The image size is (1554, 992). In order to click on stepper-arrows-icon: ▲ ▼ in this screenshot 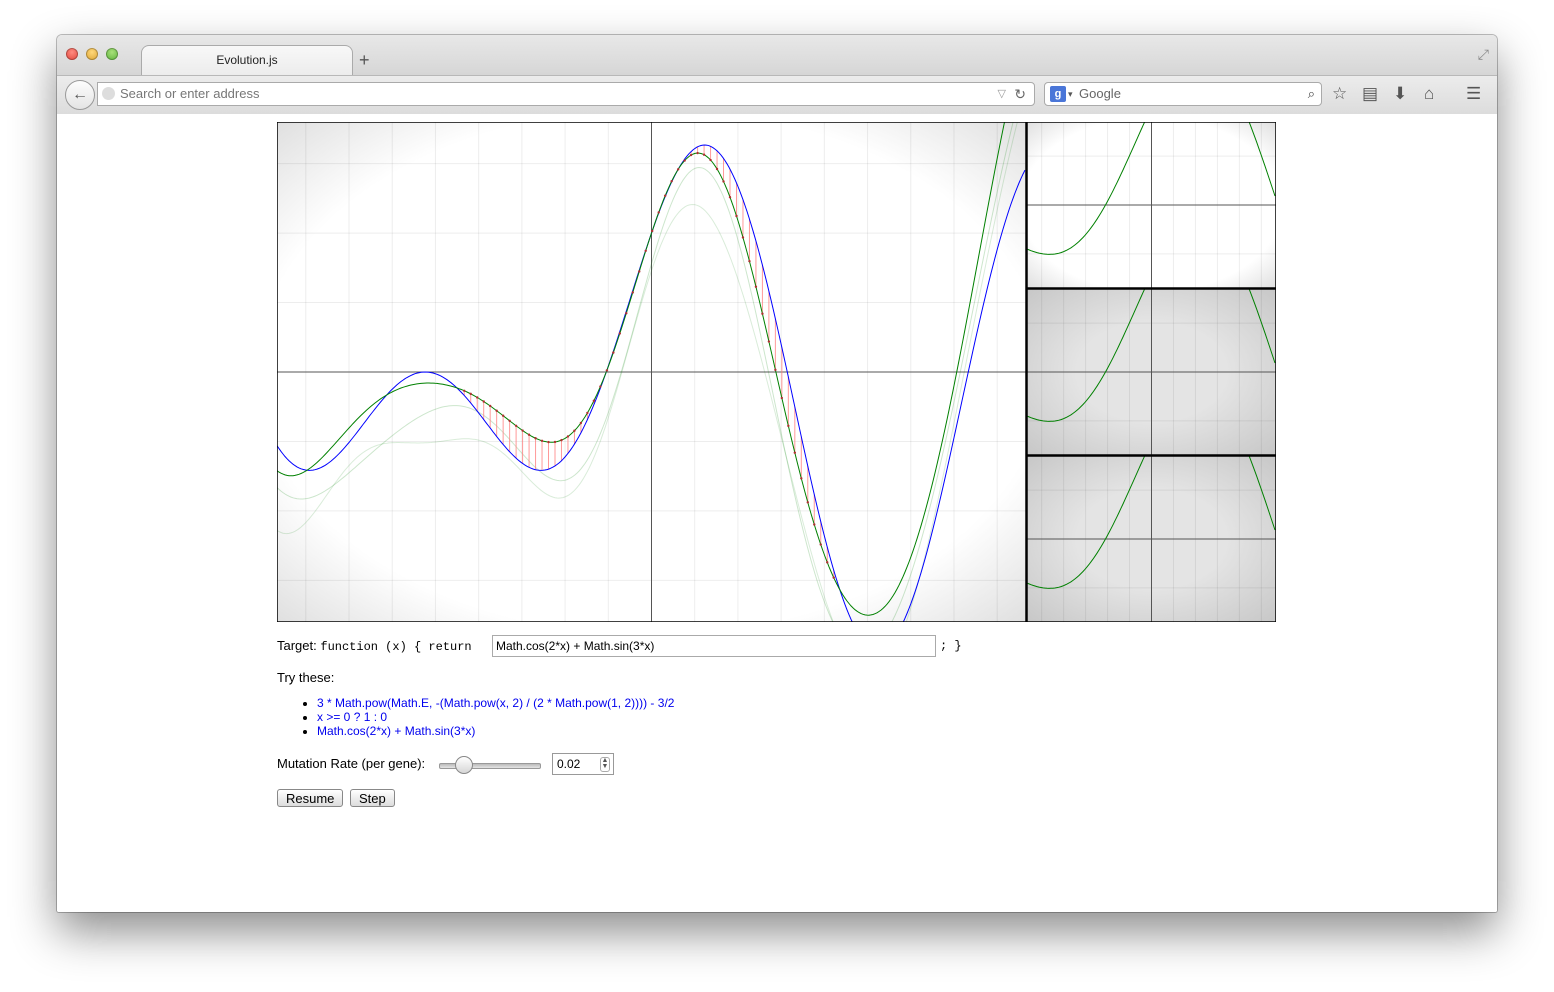, I will do `click(605, 764)`.